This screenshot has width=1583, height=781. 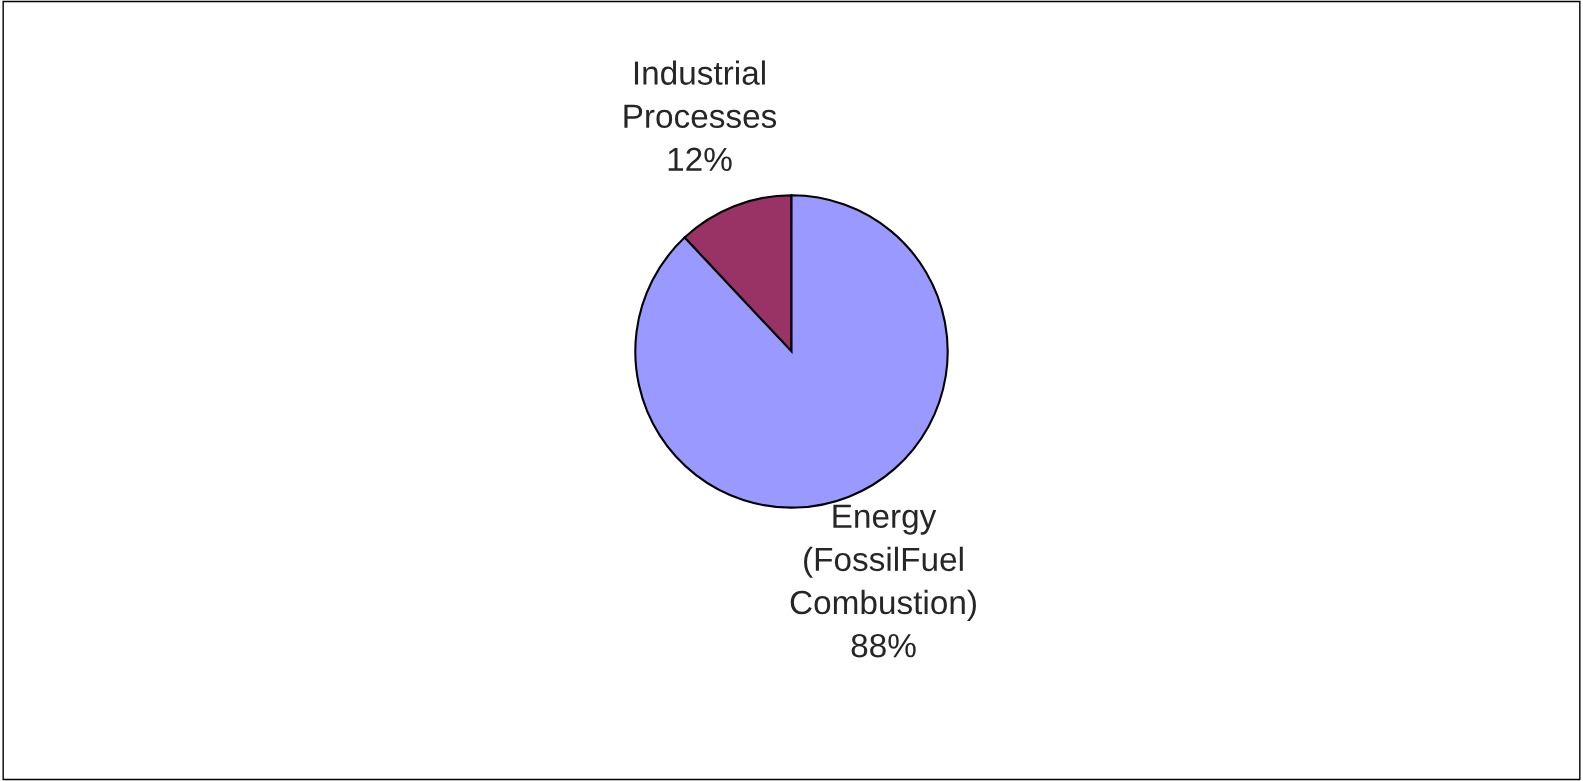 I want to click on slice-label: Energy (FossilFuel Combustion), so click(x=883, y=562).